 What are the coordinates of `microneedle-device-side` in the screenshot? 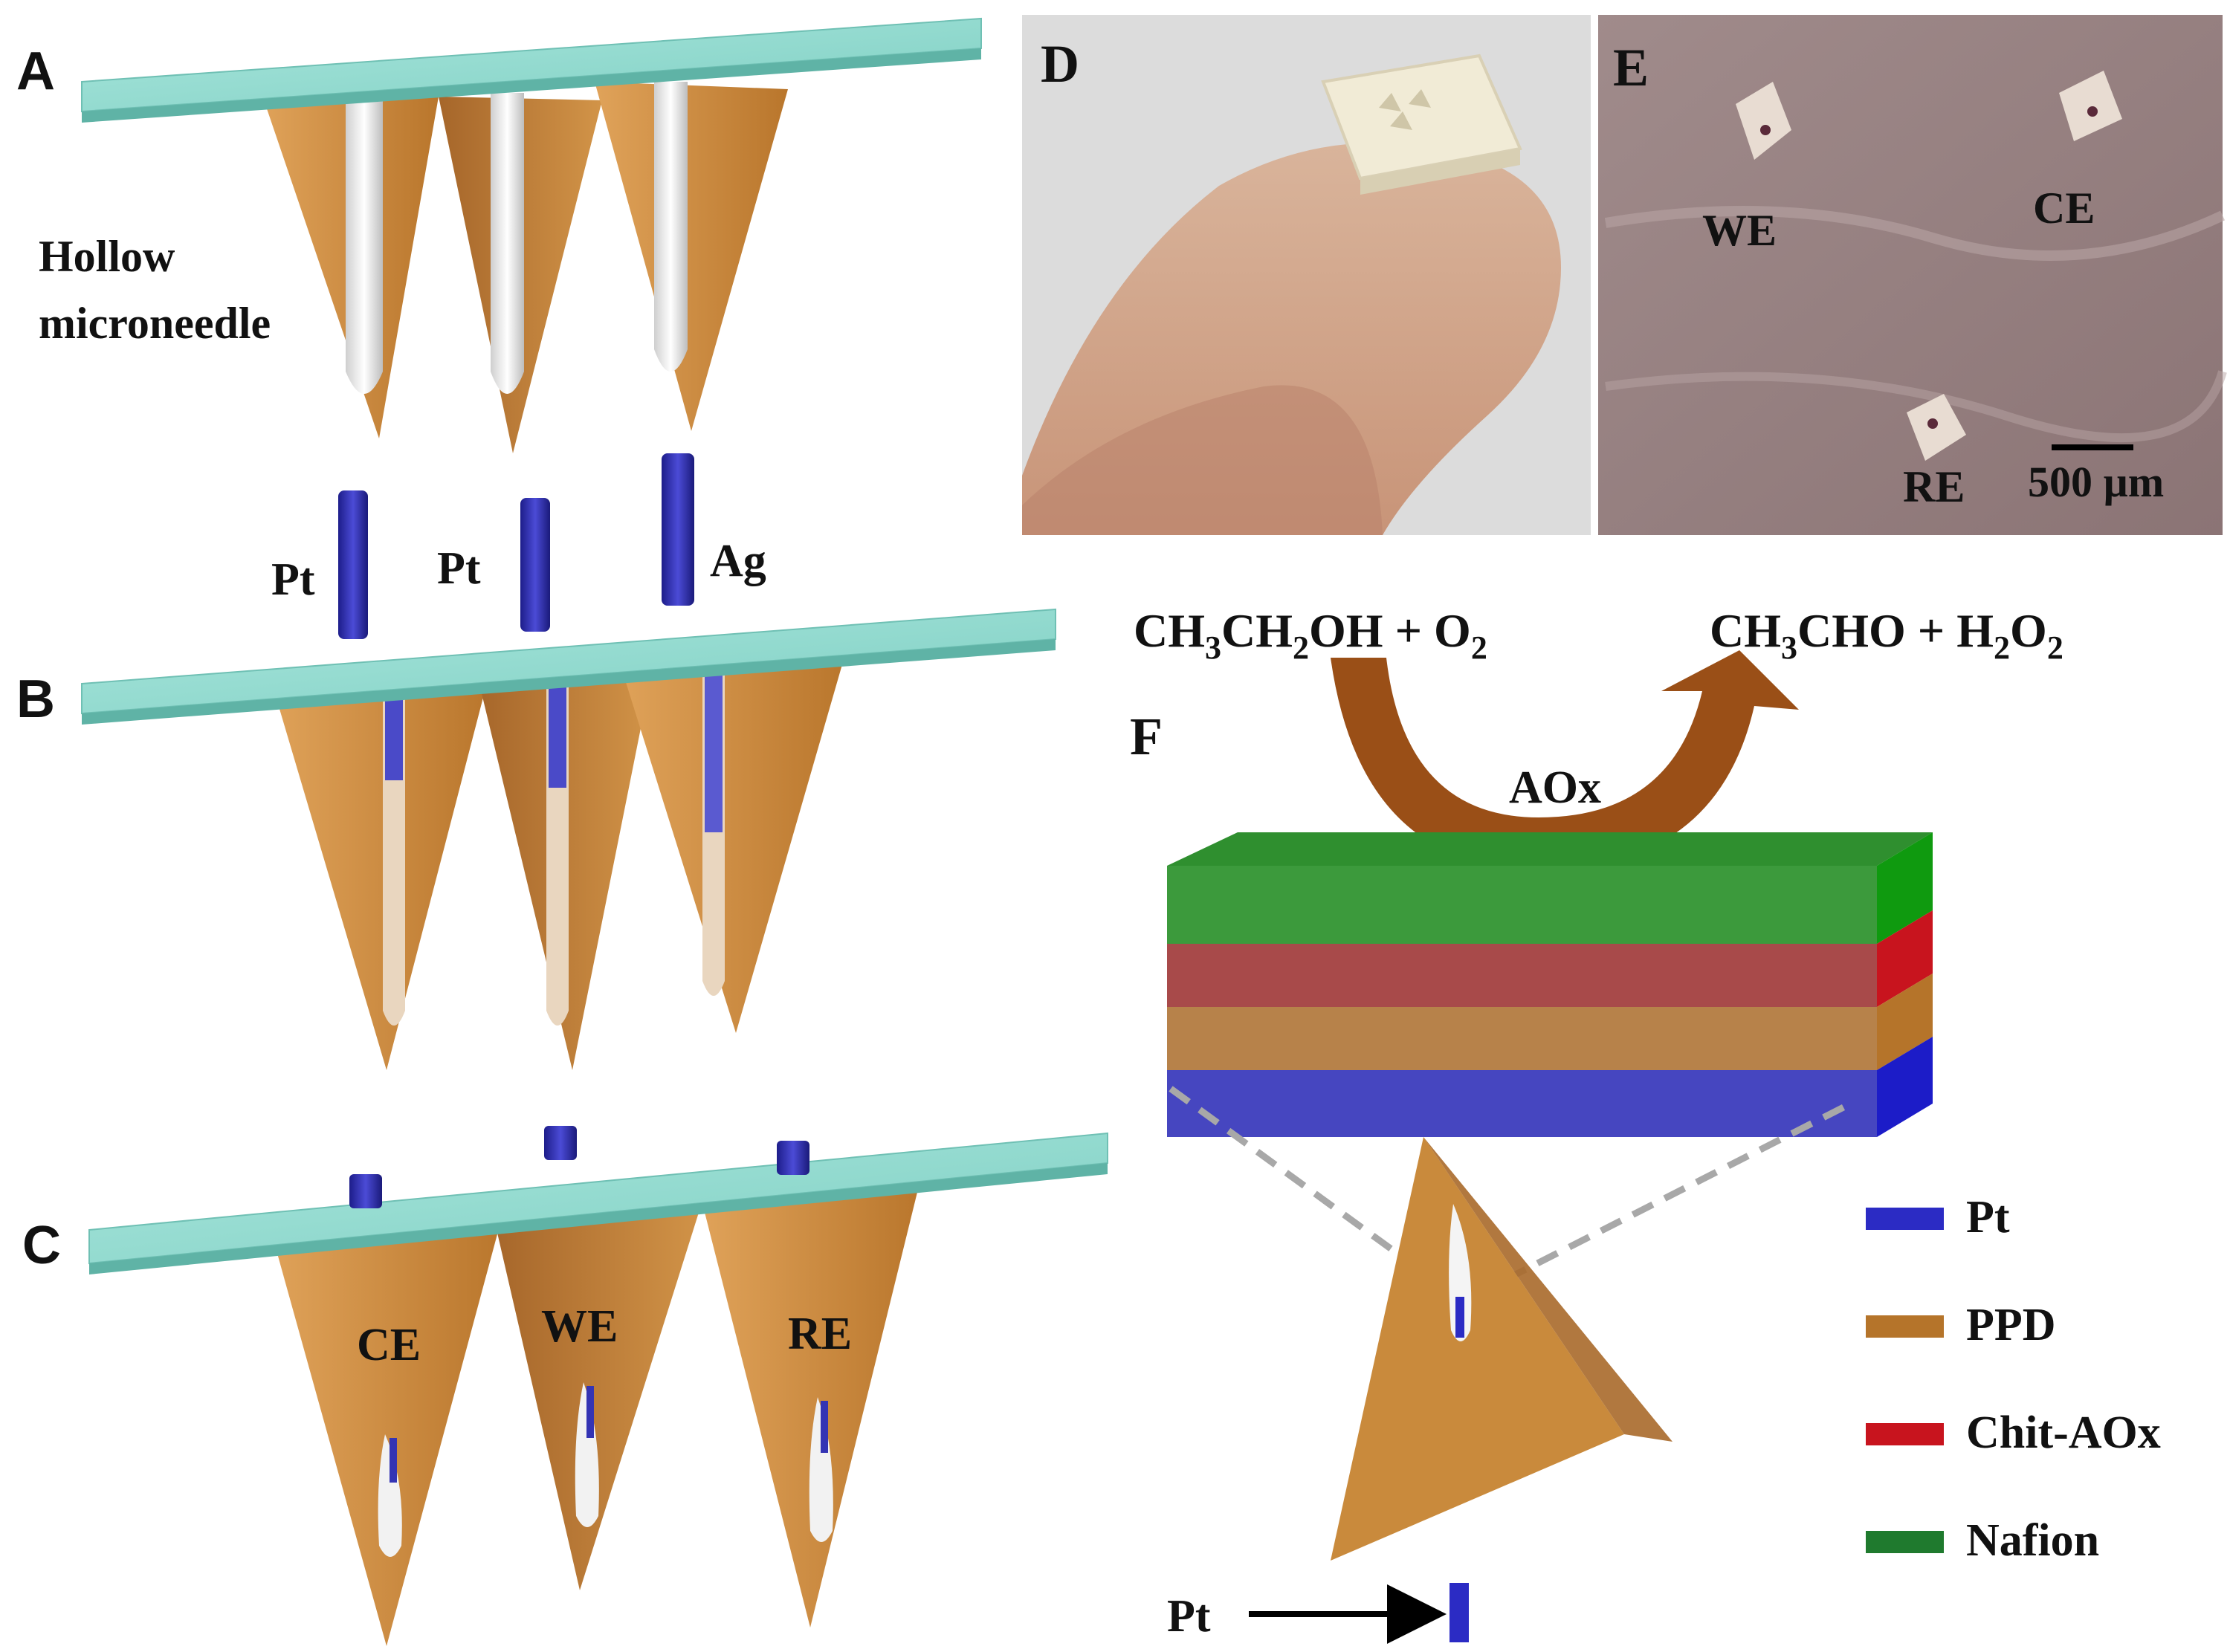 It's located at (1440, 172).